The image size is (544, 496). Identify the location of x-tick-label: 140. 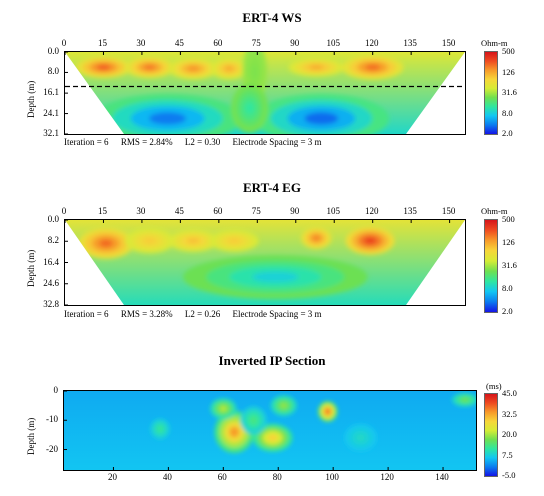
(442, 477).